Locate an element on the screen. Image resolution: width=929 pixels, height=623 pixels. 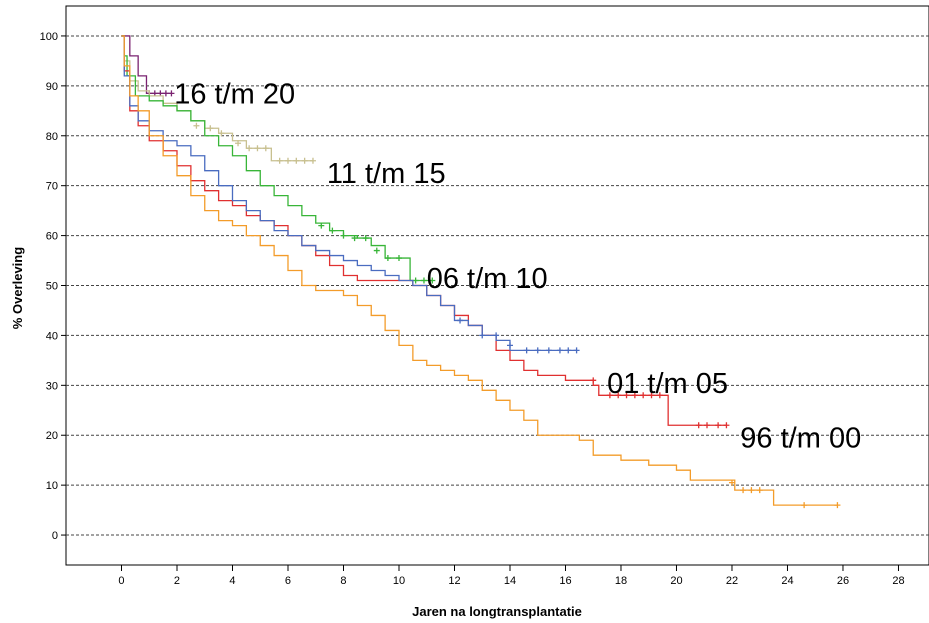
y-tick-label: 90 is located at coordinates (52, 87).